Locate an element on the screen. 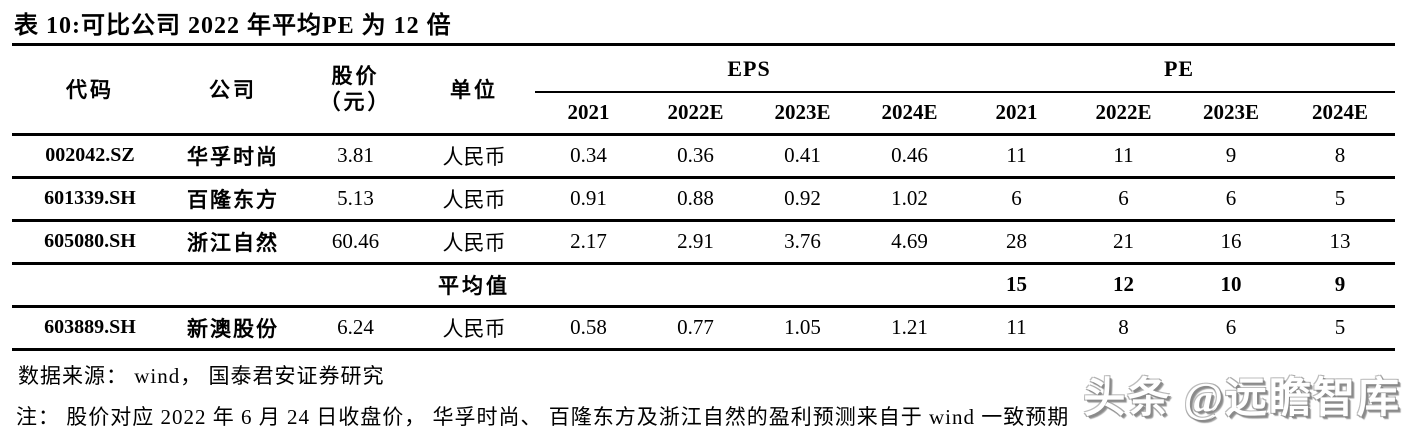 The image size is (1407, 431). col-group-eps: EPS is located at coordinates (749, 69).